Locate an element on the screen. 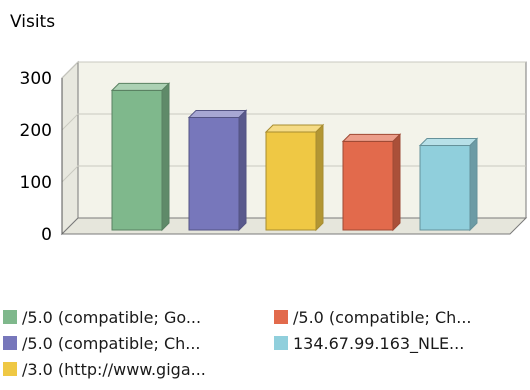 The width and height of the screenshot is (530, 390). chart-title: Visits is located at coordinates (32, 22).